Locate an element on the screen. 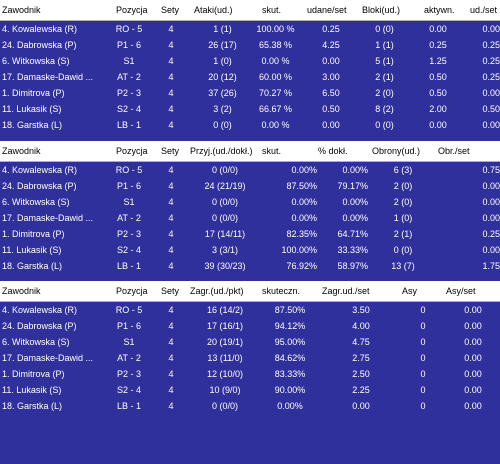  column-header-przyj-ud-dokl: Przyj.(ud./dokł.) is located at coordinates (221, 151).